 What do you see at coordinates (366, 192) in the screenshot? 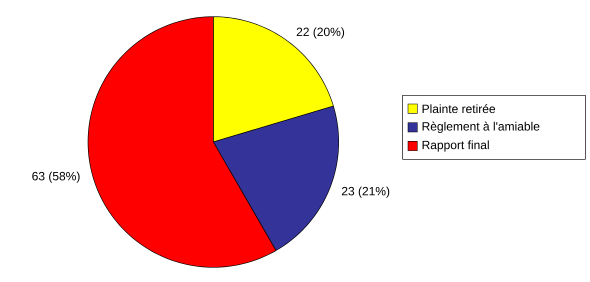
I see `data-label: 23 (21%)` at bounding box center [366, 192].